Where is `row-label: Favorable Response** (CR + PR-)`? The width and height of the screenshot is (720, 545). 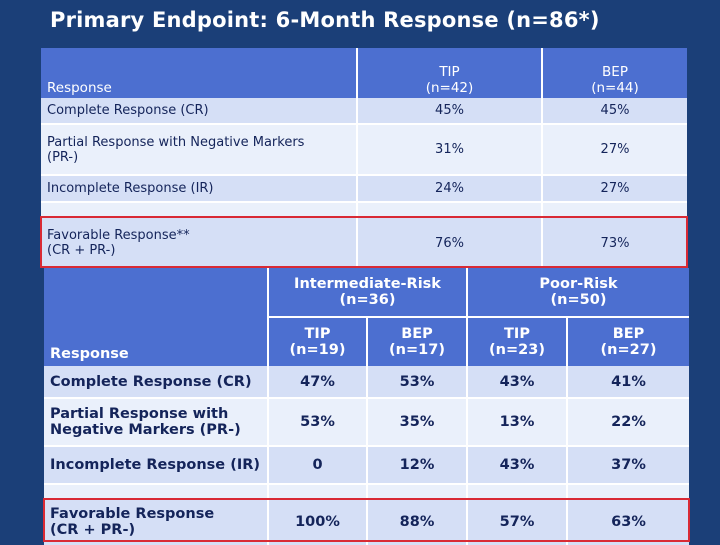 row-label: Favorable Response** (CR + PR-) is located at coordinates (118, 243).